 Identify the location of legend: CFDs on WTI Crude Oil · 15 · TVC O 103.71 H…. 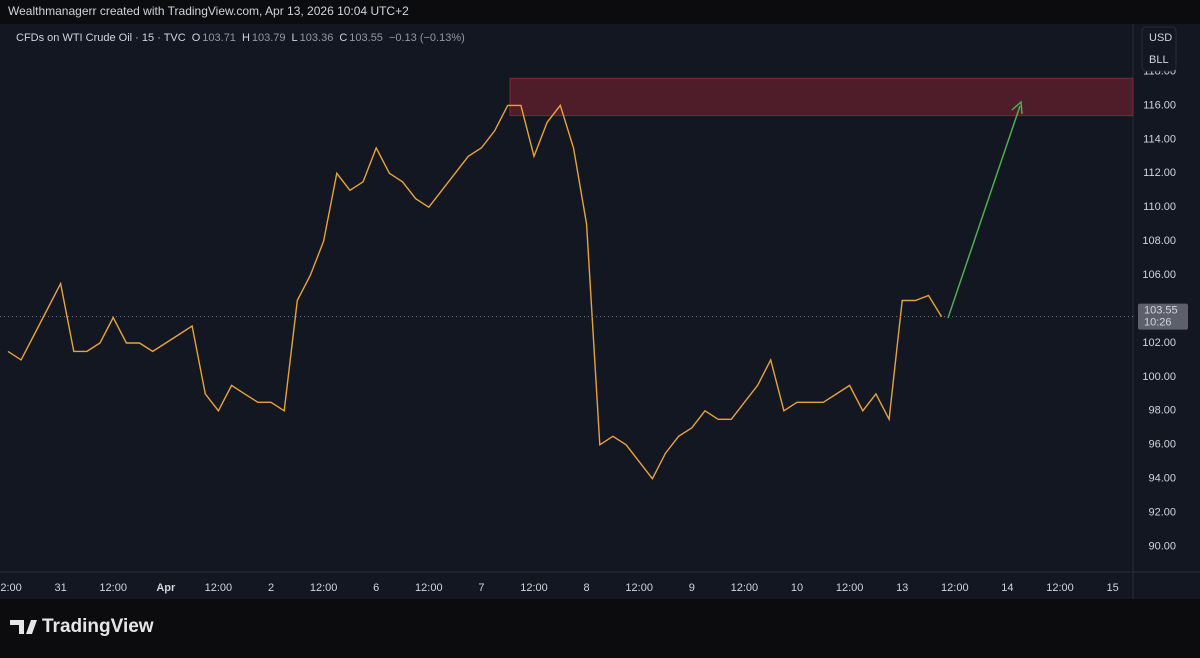
(240, 38).